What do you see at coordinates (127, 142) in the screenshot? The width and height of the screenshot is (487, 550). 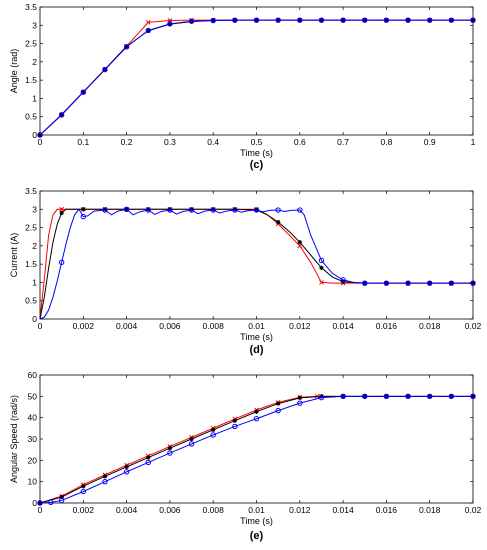 I see `x-tick-label: 0.2` at bounding box center [127, 142].